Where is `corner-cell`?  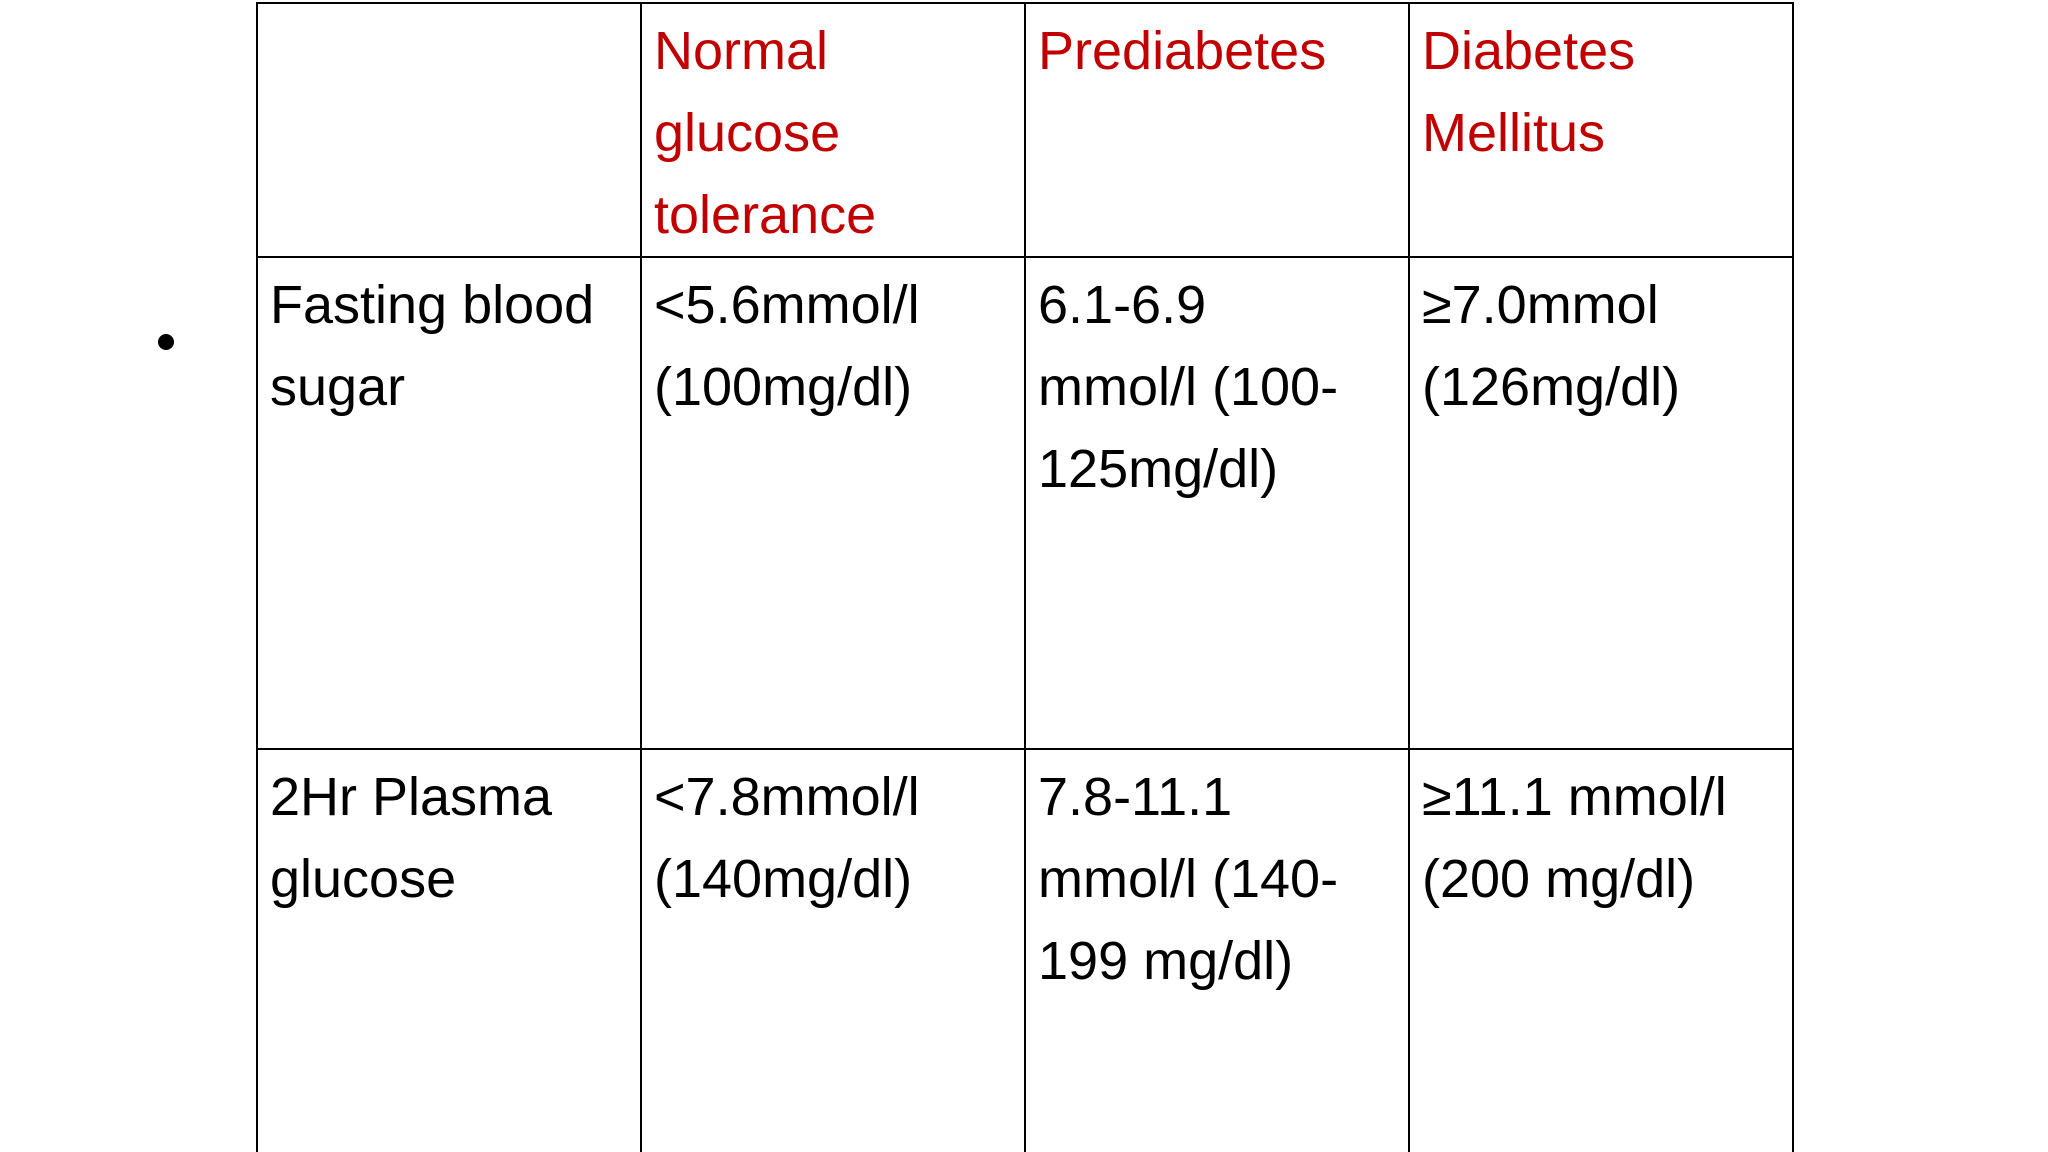
corner-cell is located at coordinates (449, 130).